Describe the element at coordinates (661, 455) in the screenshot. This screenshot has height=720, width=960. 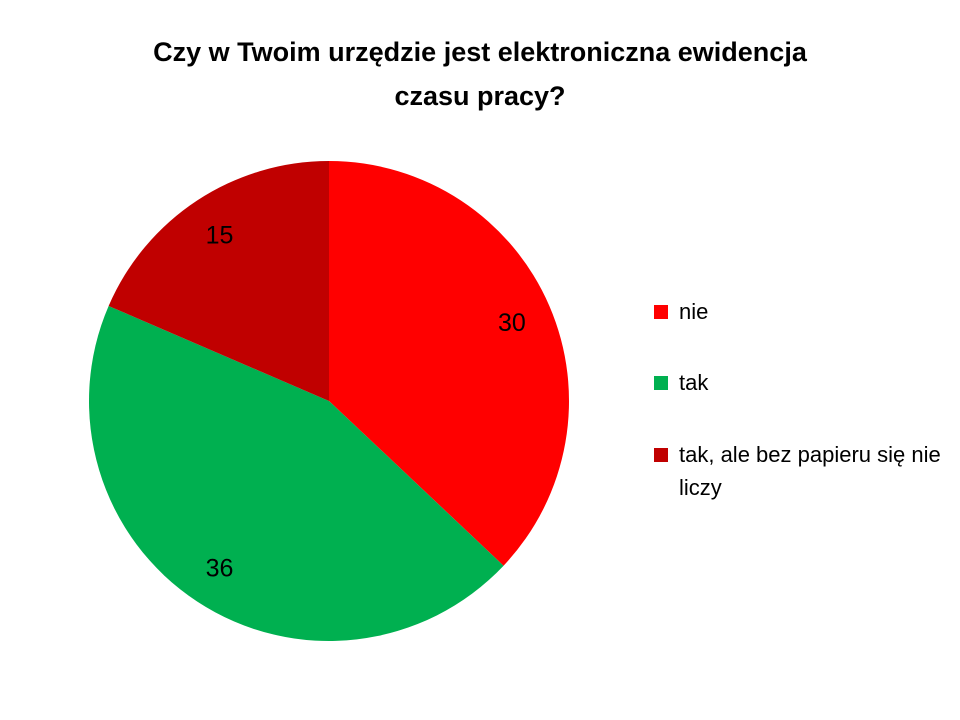
I see `legend-swatch-tak-bez-papieru` at that location.